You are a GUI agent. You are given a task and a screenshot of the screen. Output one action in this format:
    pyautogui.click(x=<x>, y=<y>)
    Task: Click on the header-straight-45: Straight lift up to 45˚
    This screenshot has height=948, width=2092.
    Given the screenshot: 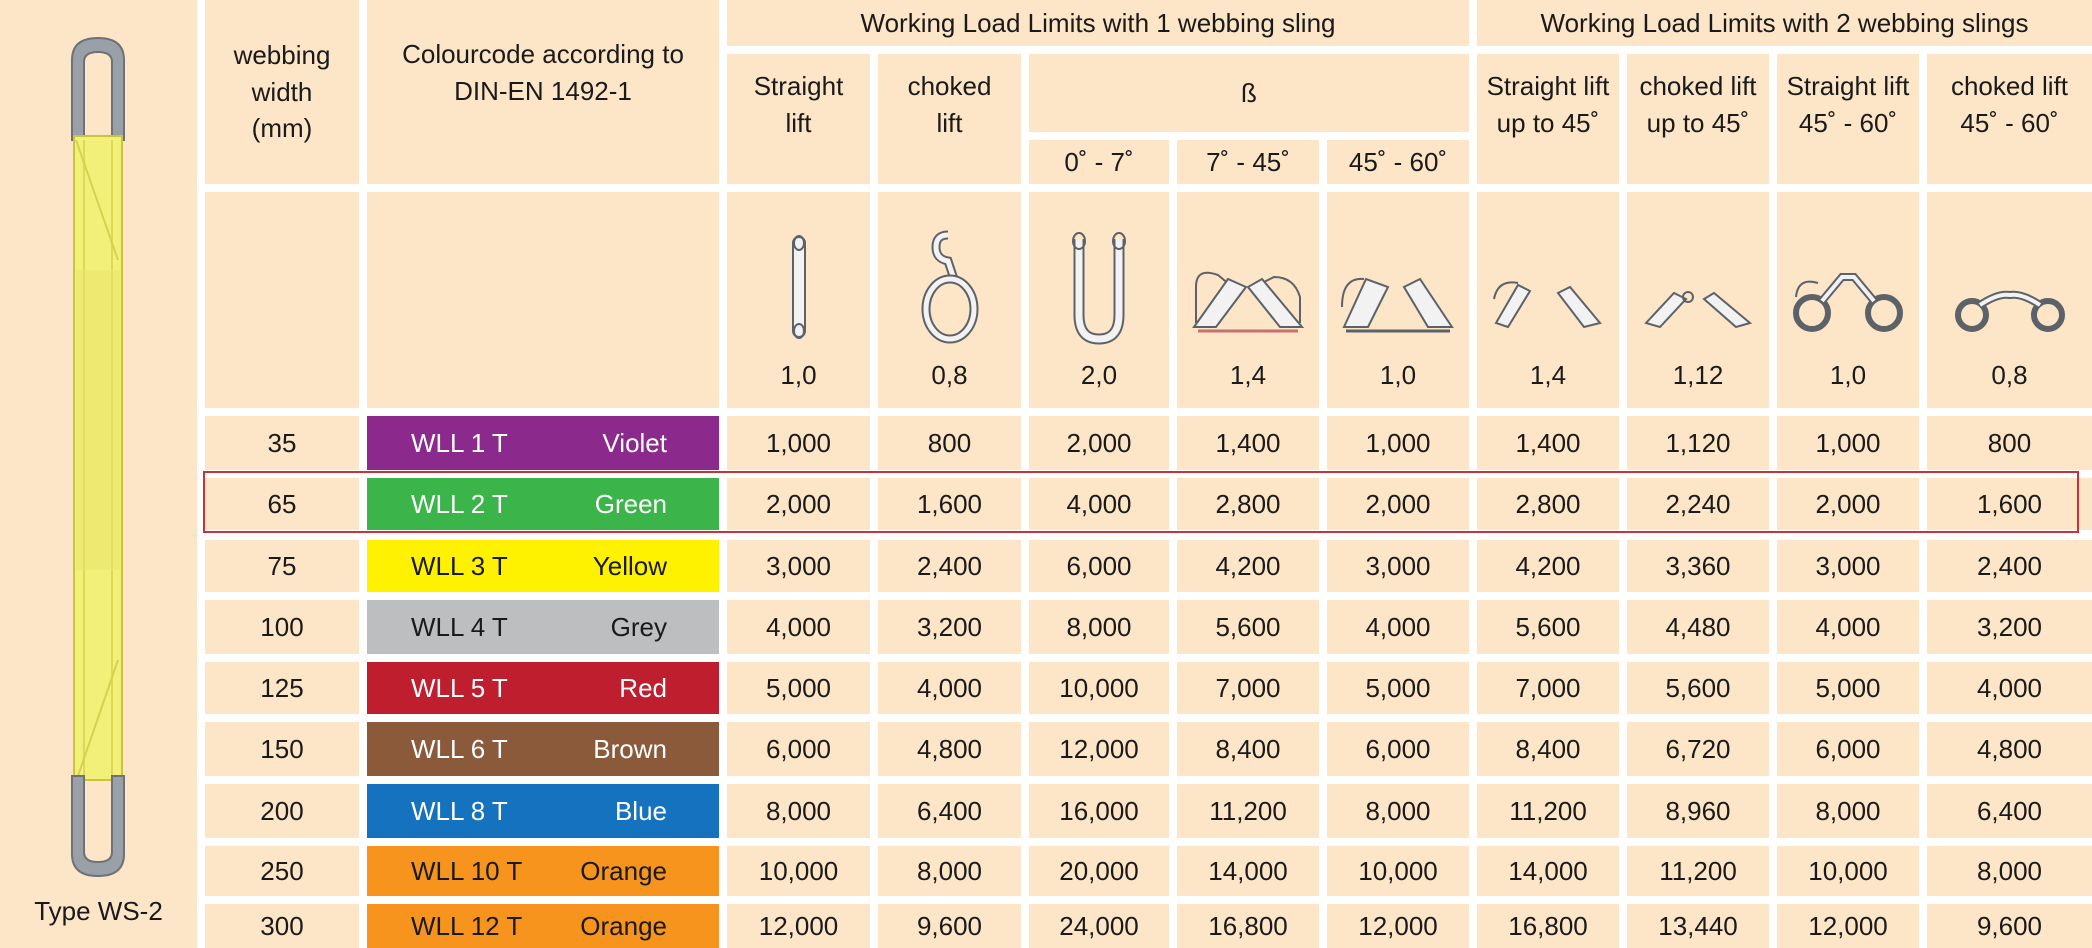 What is the action you would take?
    pyautogui.click(x=1548, y=119)
    